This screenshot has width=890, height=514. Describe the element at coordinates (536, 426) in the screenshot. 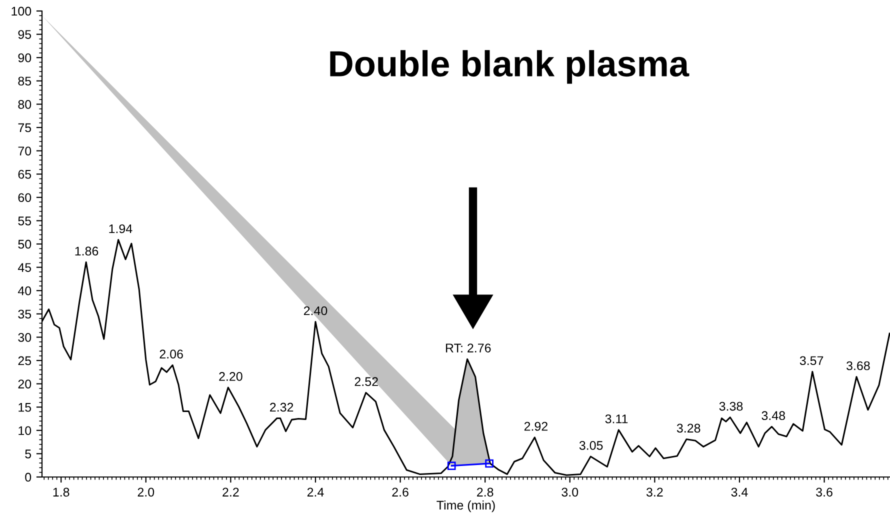

I see `annotation: 2.92` at that location.